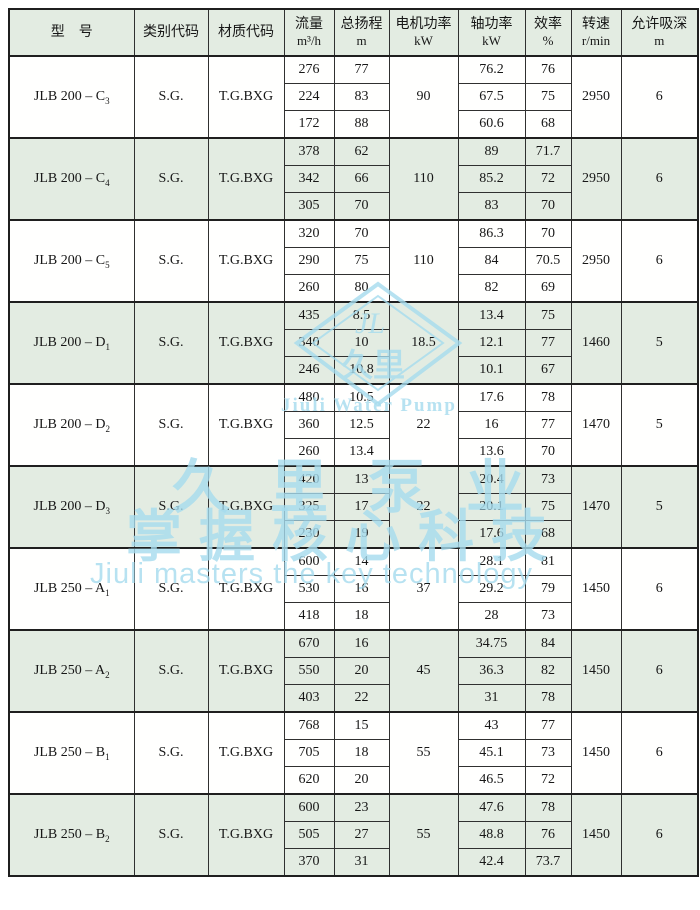 The width and height of the screenshot is (700, 910). I want to click on spec-row: JLB 250 – B1 S.G. T.G.BXG 768 15 55 43 77 1450 6, so click(353, 753).